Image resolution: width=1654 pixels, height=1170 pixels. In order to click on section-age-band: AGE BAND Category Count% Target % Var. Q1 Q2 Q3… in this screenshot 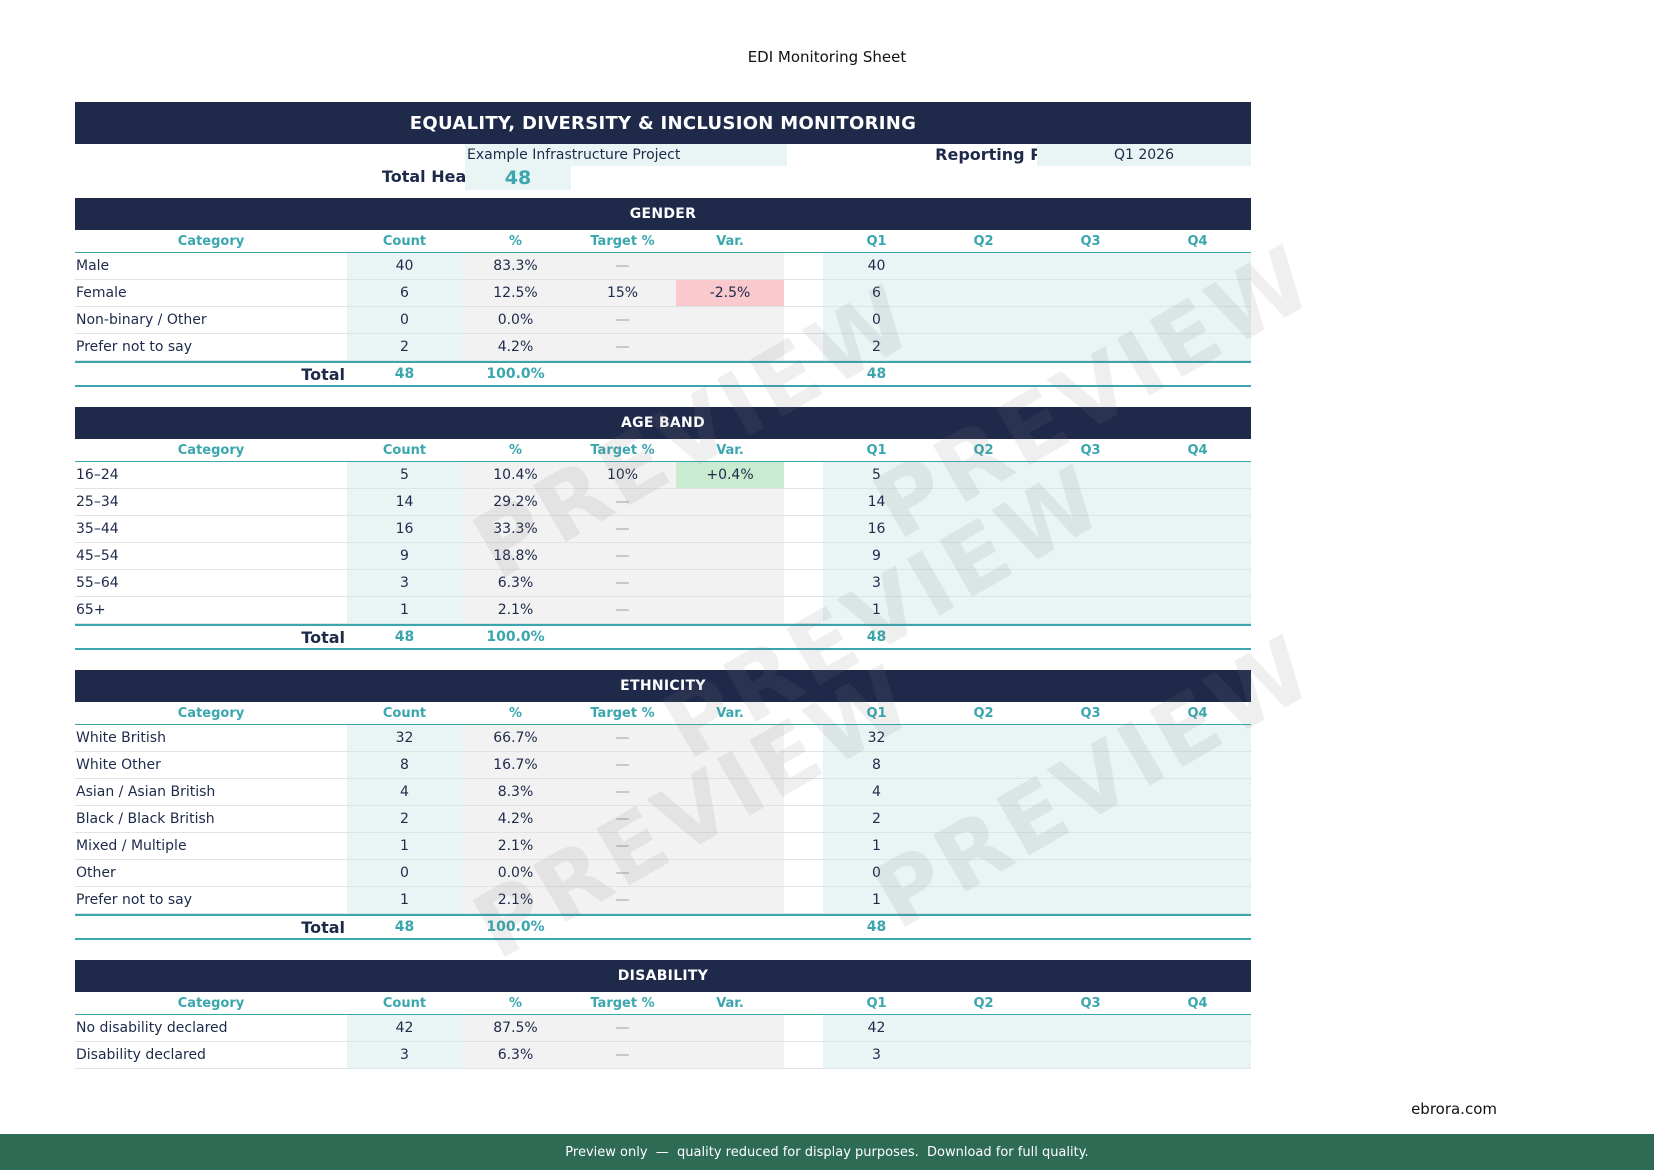, I will do `click(663, 528)`.